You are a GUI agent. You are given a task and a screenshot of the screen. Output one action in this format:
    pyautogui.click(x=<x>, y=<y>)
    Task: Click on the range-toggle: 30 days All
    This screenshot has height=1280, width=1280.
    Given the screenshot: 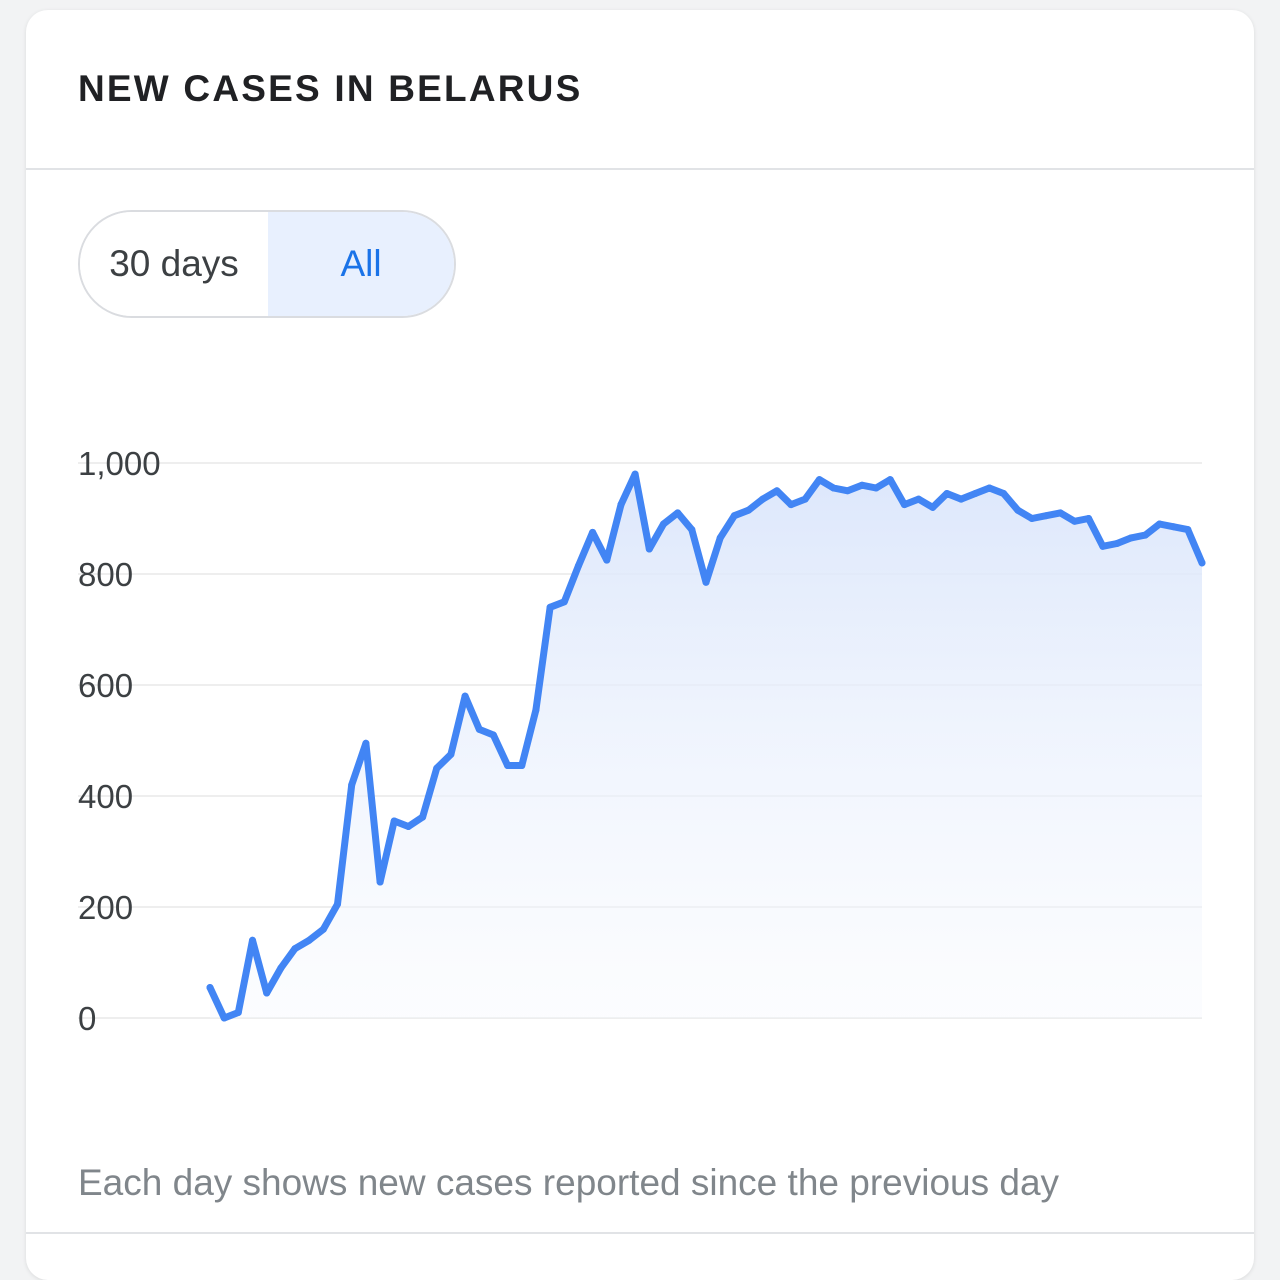 What is the action you would take?
    pyautogui.click(x=267, y=264)
    